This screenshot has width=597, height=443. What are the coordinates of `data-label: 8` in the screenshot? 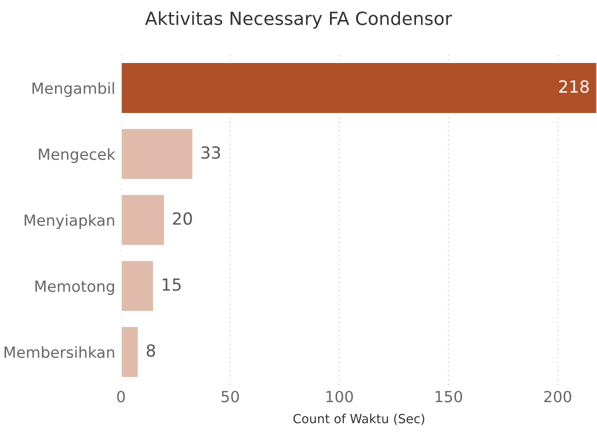 It's located at (151, 350).